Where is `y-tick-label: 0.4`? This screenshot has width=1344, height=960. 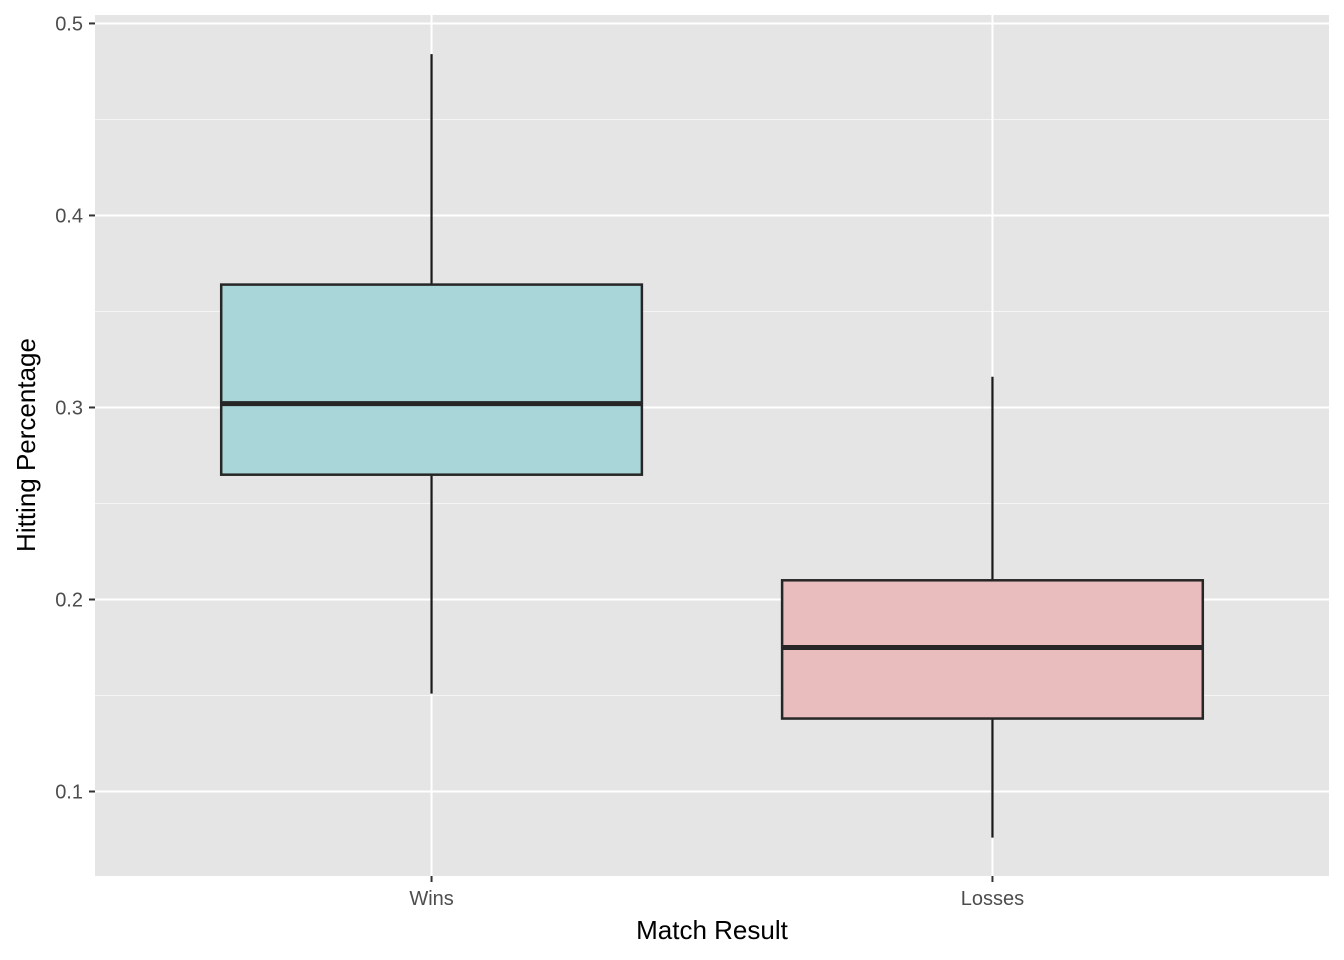
y-tick-label: 0.4 is located at coordinates (69, 216).